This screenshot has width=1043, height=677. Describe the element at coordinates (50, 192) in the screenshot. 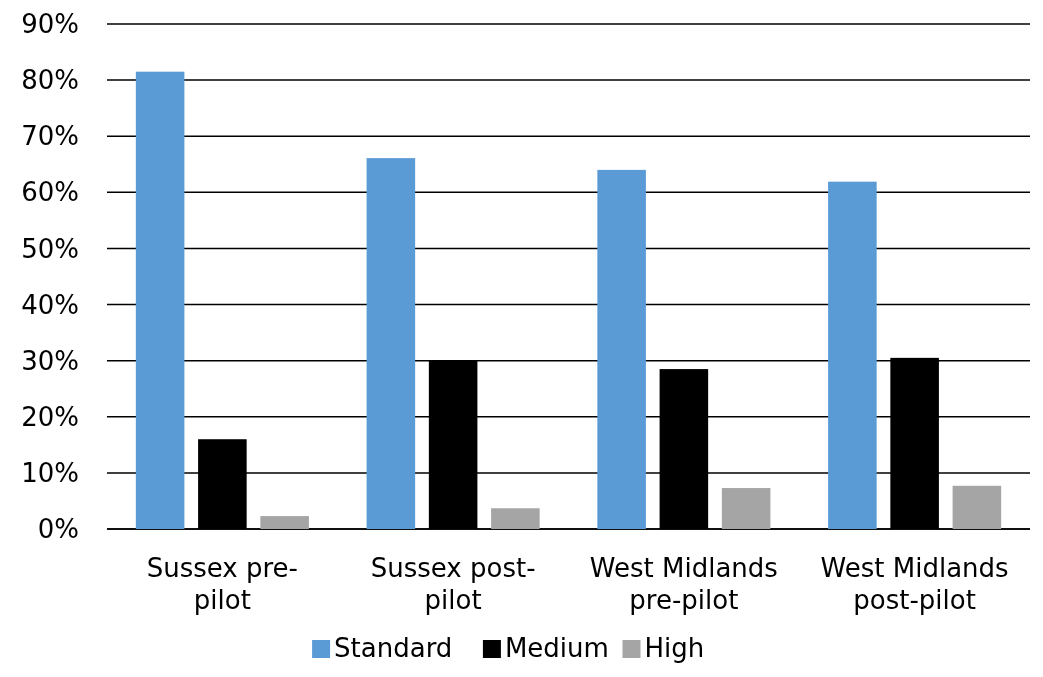

I see `y-tick-label: 60%` at that location.